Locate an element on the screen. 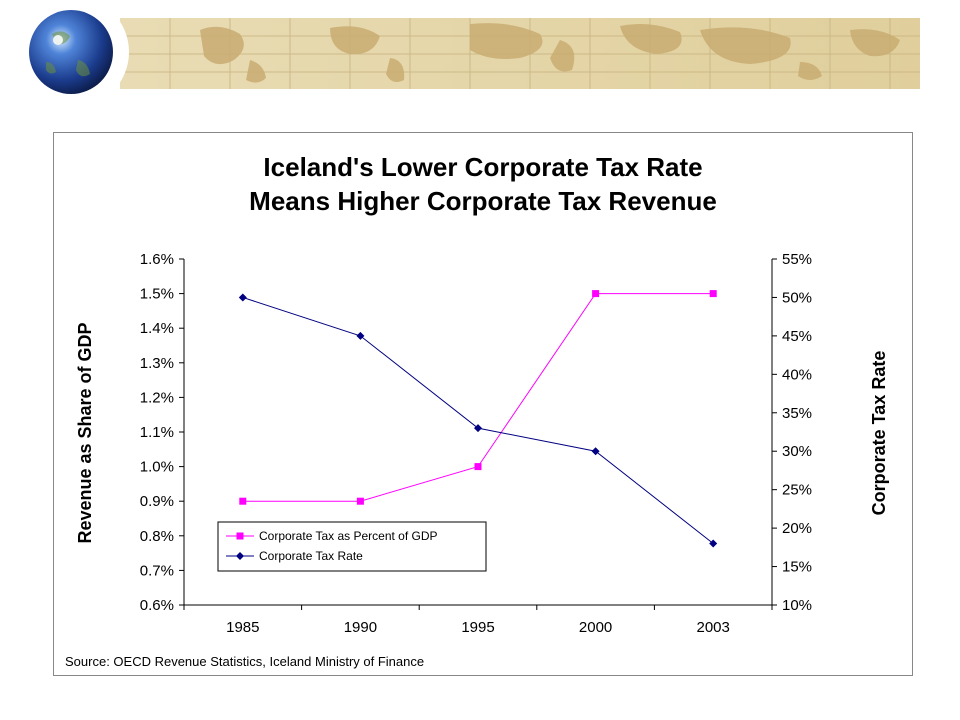  left-tick-label: 0.7% is located at coordinates (157, 570).